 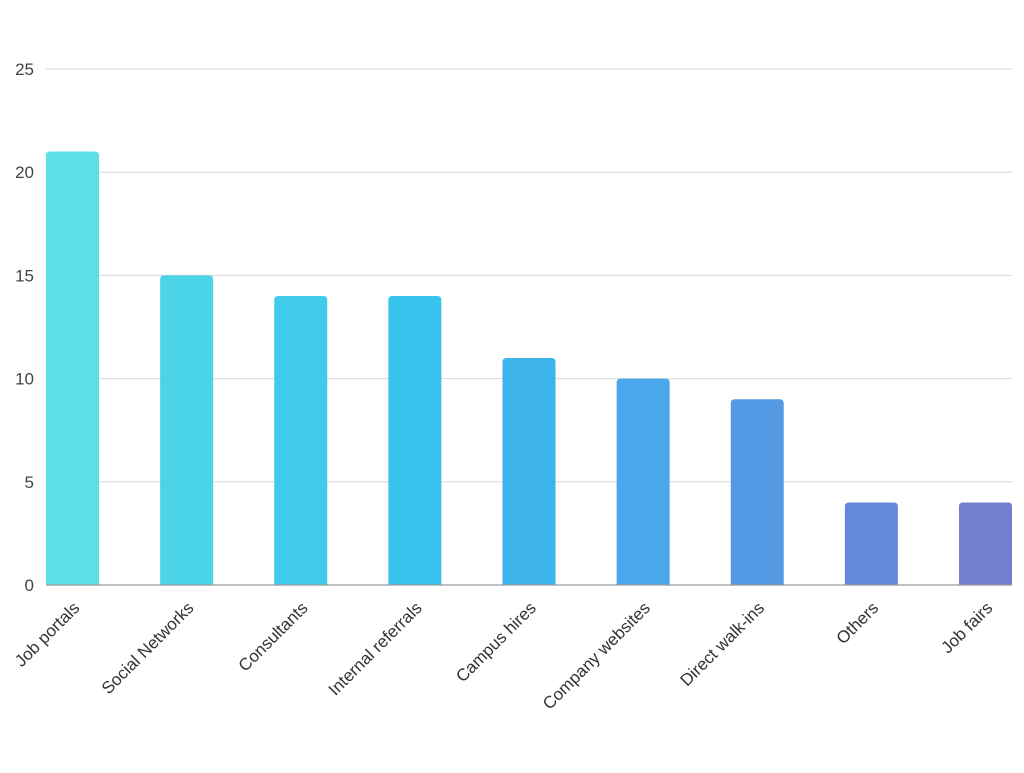 What do you see at coordinates (24, 172) in the screenshot?
I see `y-tick-label-20: 20` at bounding box center [24, 172].